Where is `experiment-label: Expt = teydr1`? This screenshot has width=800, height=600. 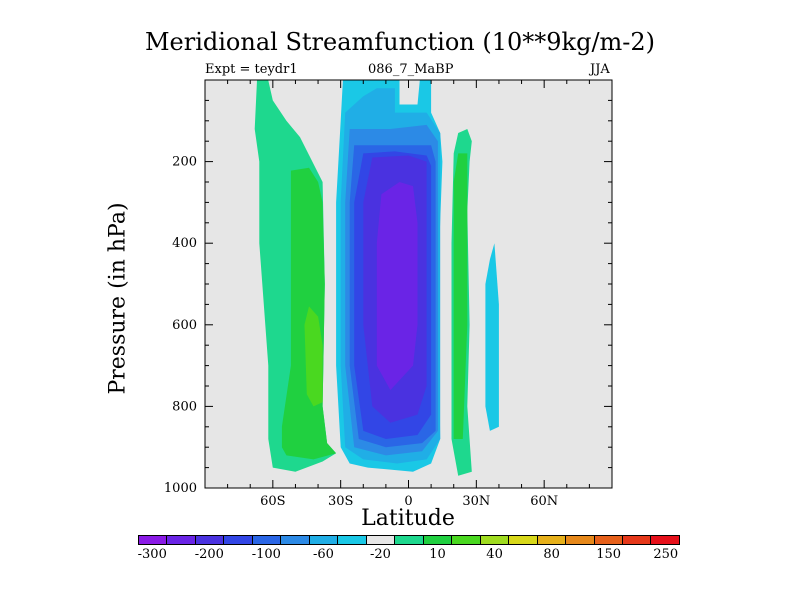 experiment-label: Expt = teydr1 is located at coordinates (251, 69).